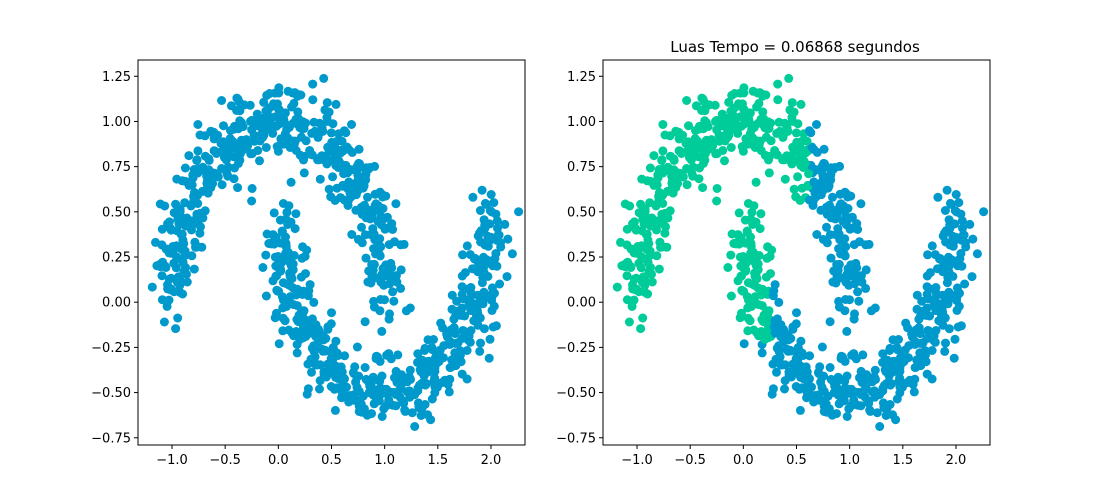 This screenshot has width=1100, height=500. I want to click on x-tick-label: 0.0, so click(743, 460).